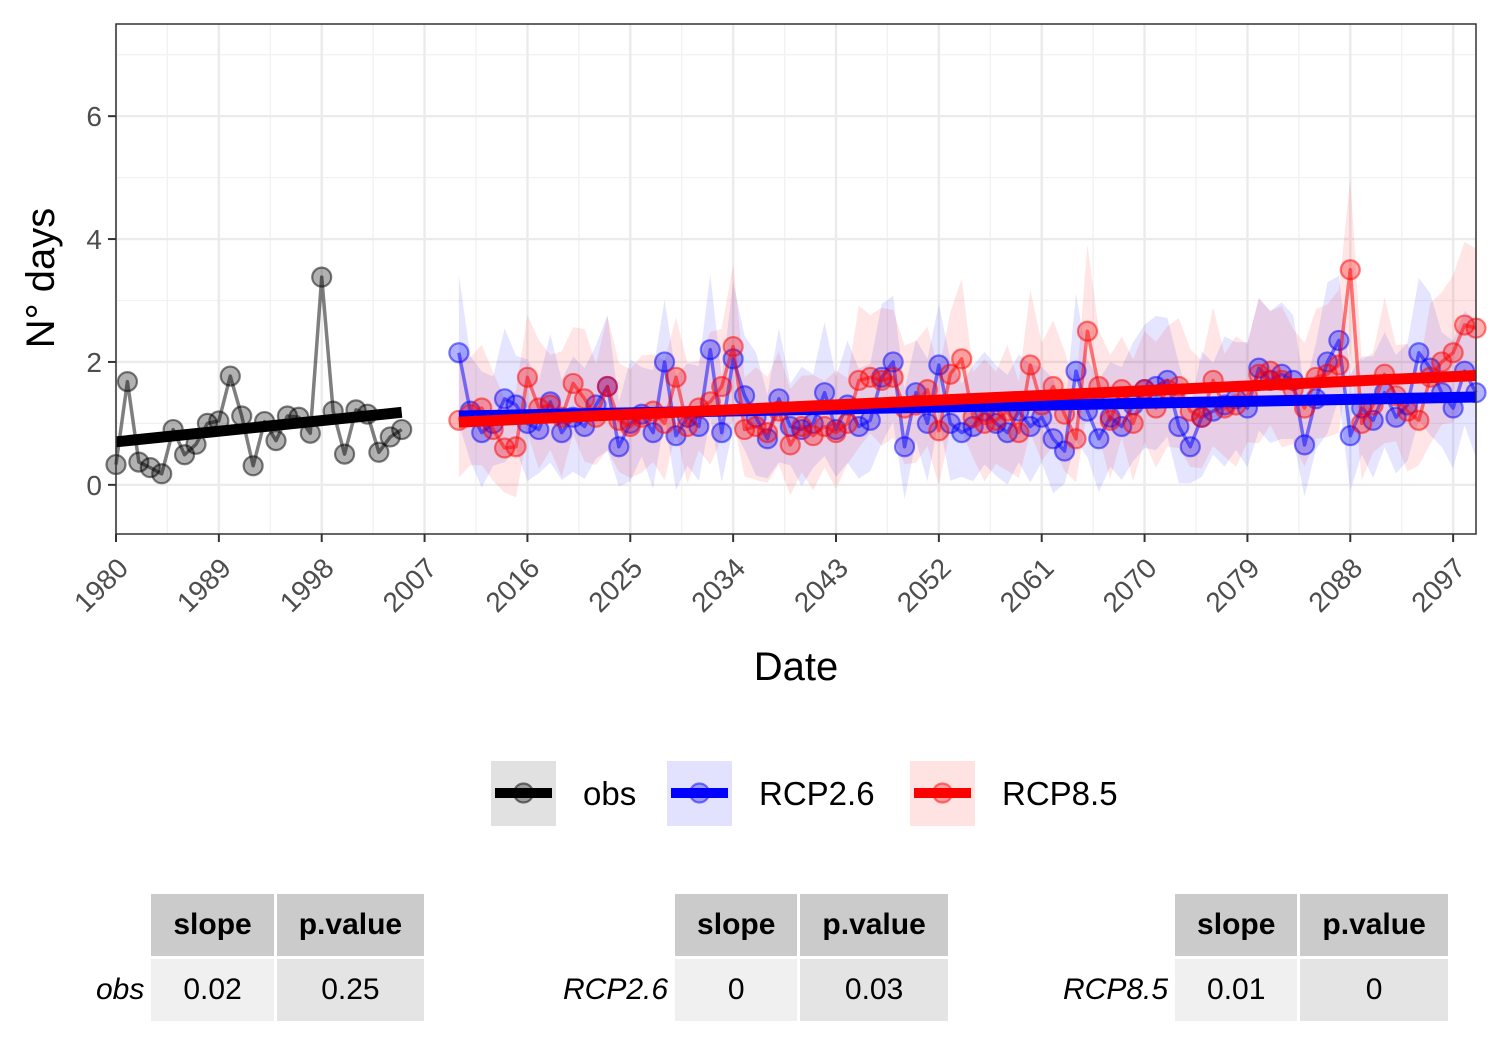  I want to click on legend-label-obs: obs, so click(609, 793).